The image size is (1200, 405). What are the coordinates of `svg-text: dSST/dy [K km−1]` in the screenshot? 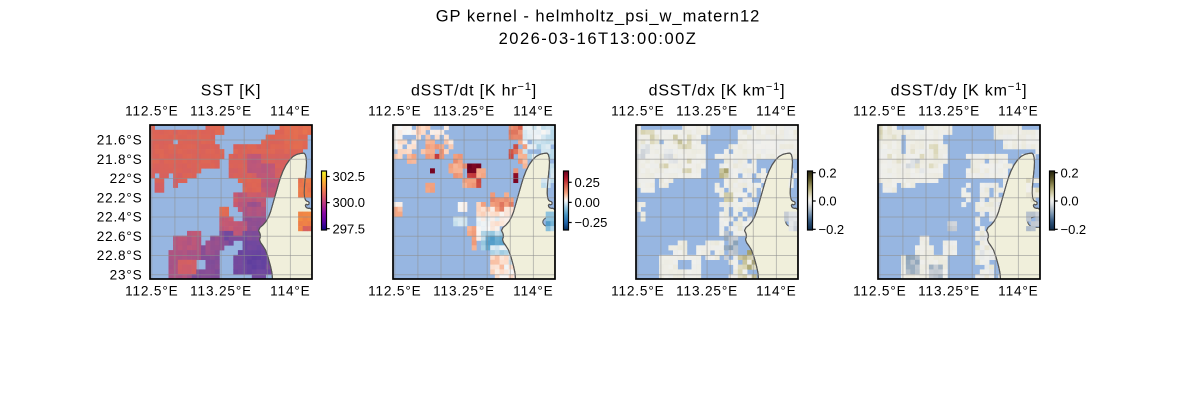 It's located at (959, 90).